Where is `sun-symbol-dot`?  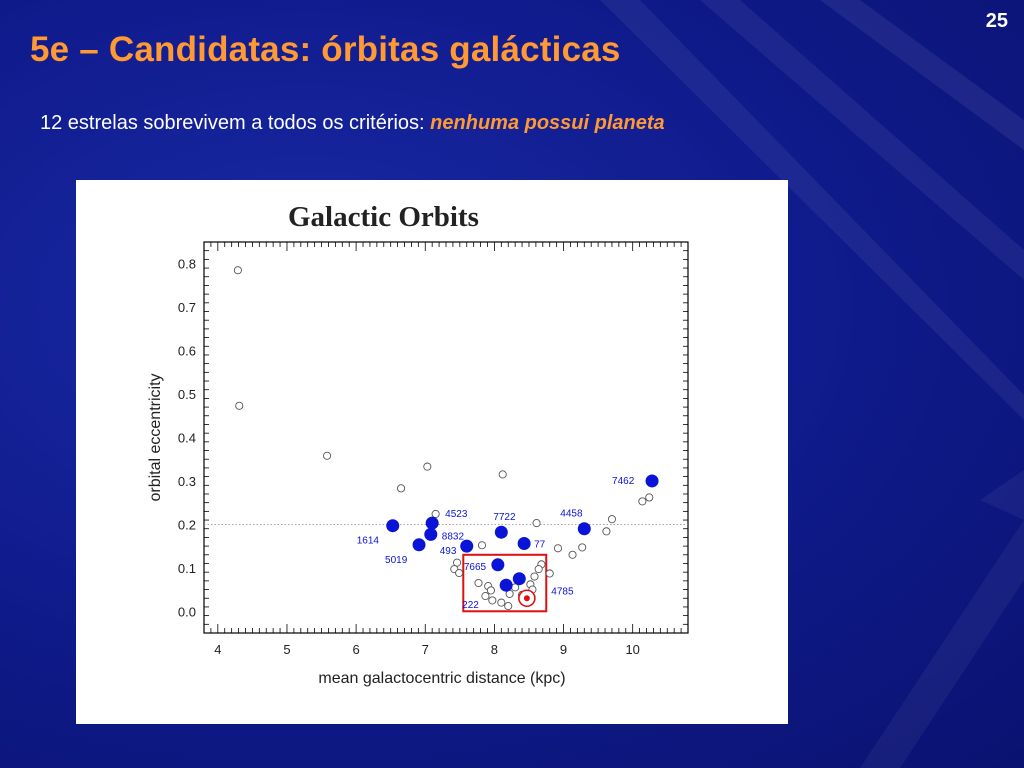 sun-symbol-dot is located at coordinates (526, 598).